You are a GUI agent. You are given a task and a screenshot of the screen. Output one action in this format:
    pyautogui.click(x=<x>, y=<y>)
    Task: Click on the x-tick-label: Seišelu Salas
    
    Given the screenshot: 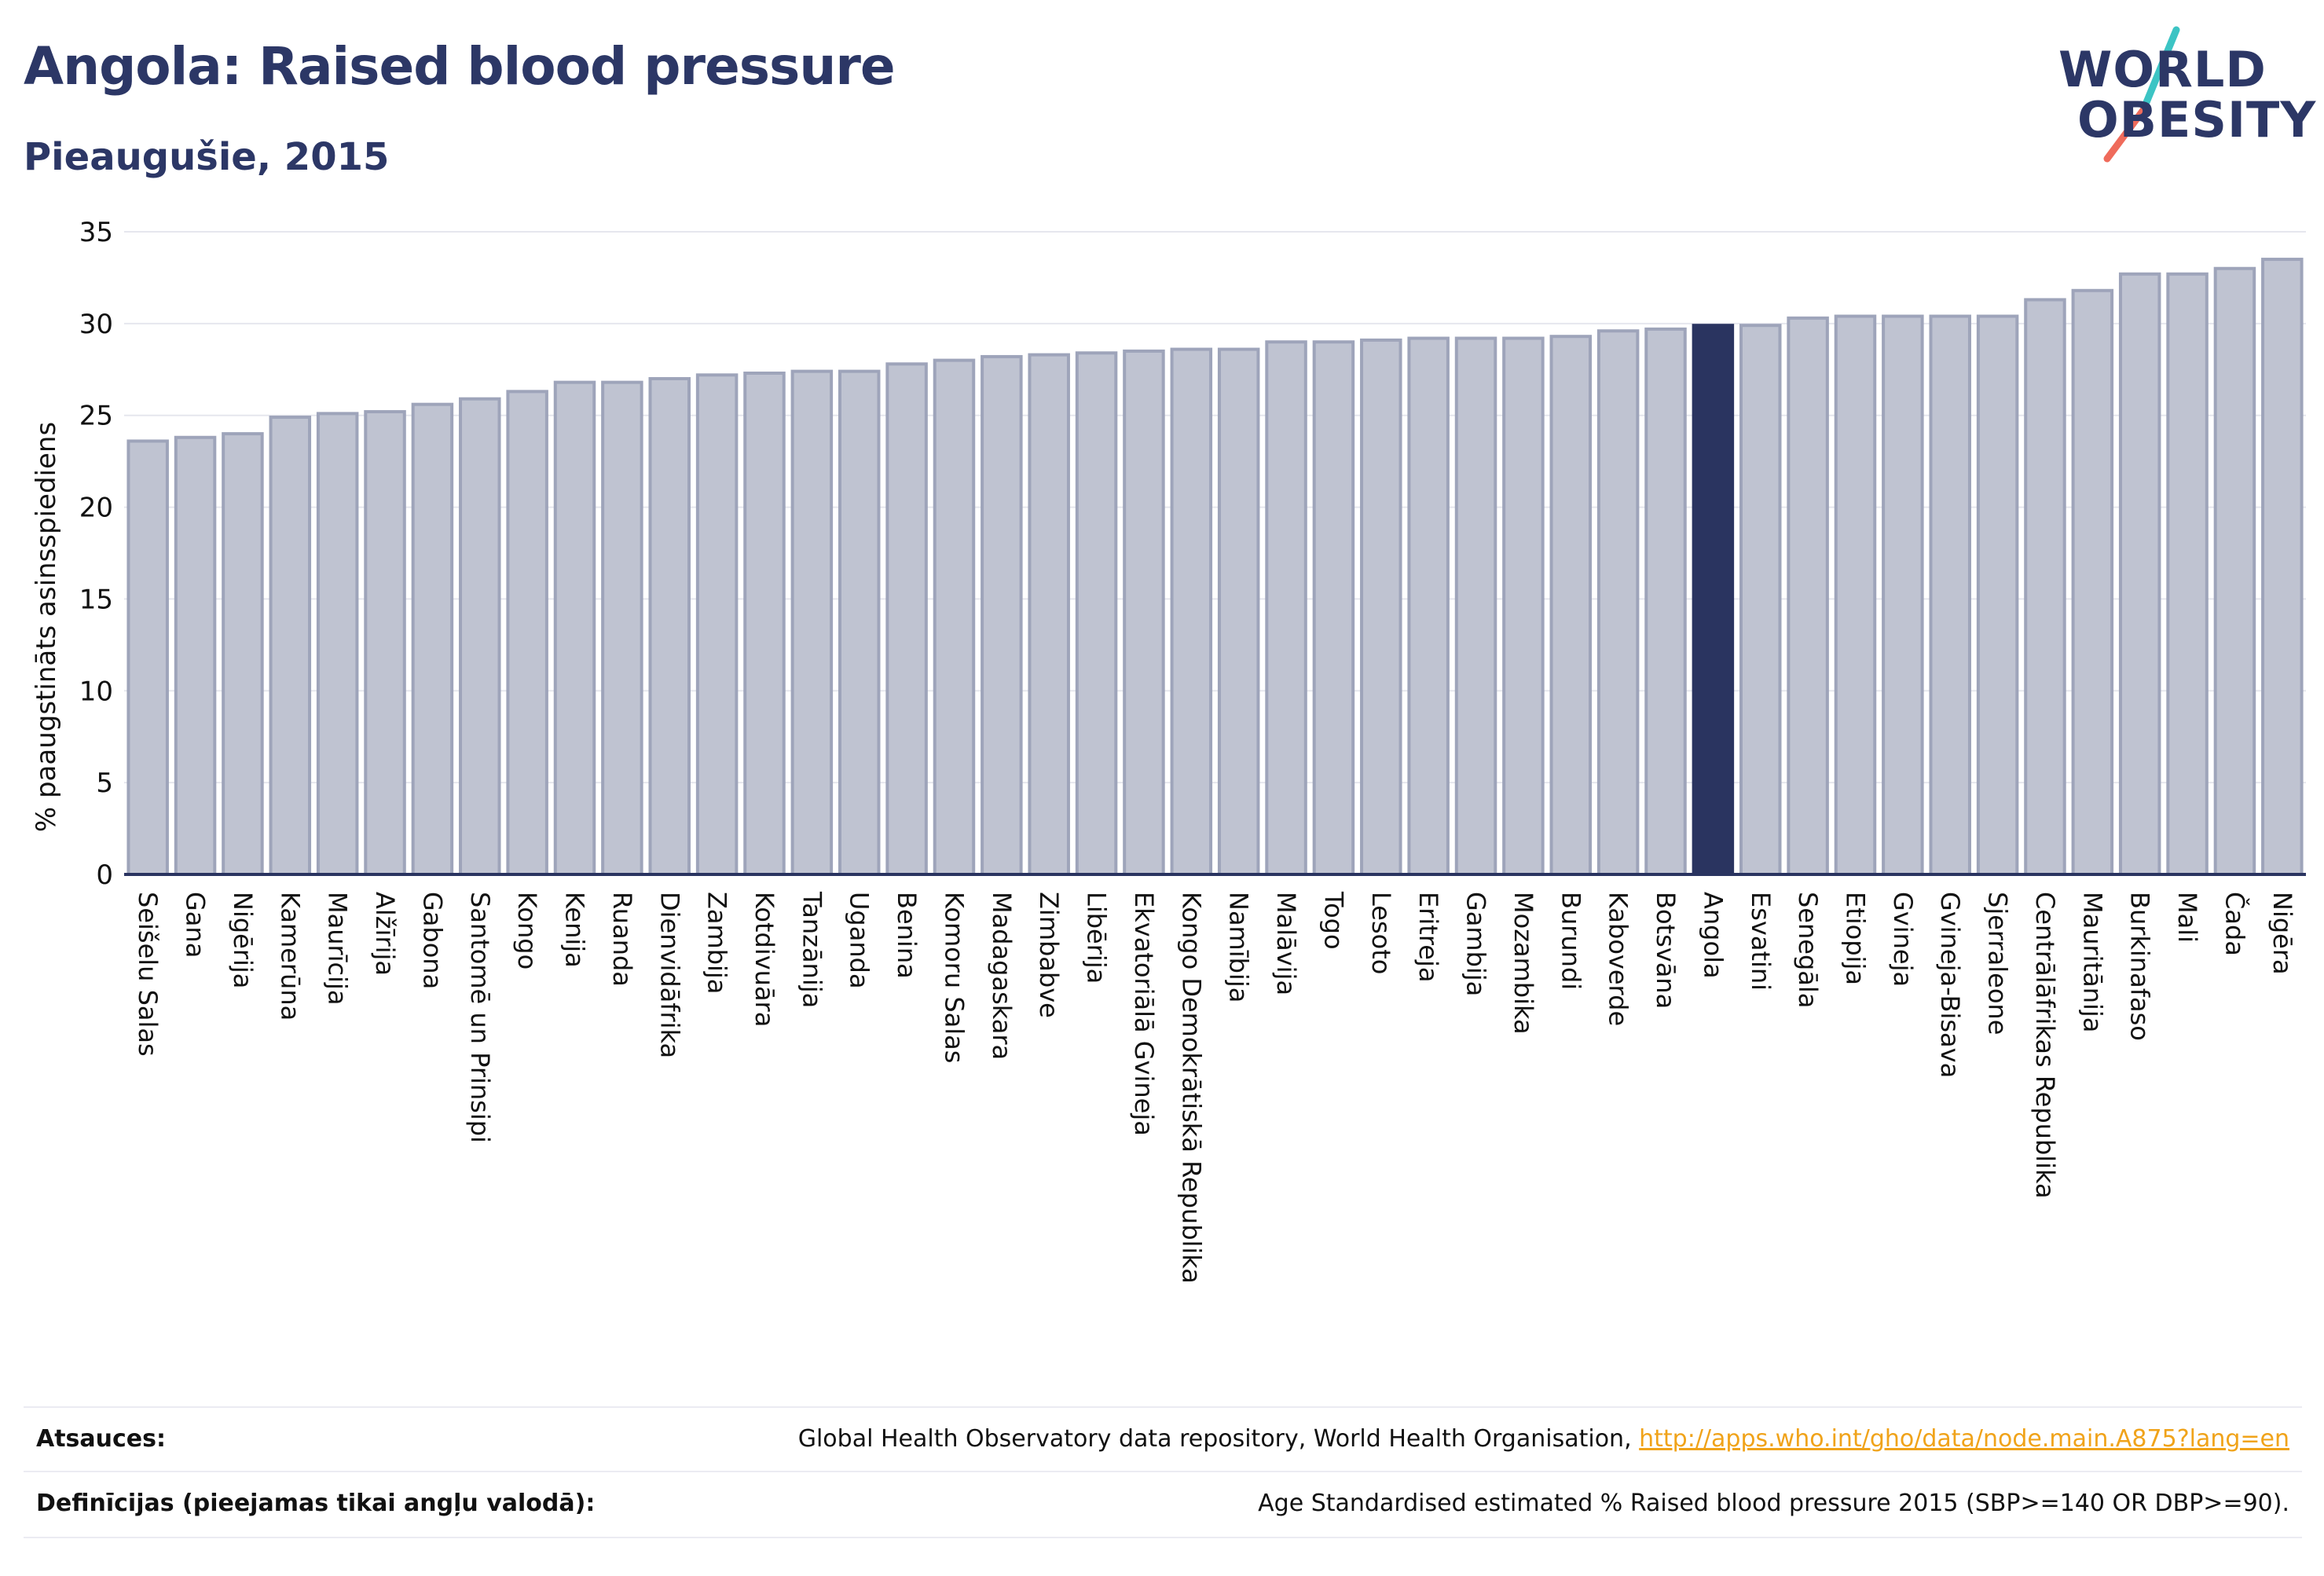 What is the action you would take?
    pyautogui.click(x=148, y=974)
    